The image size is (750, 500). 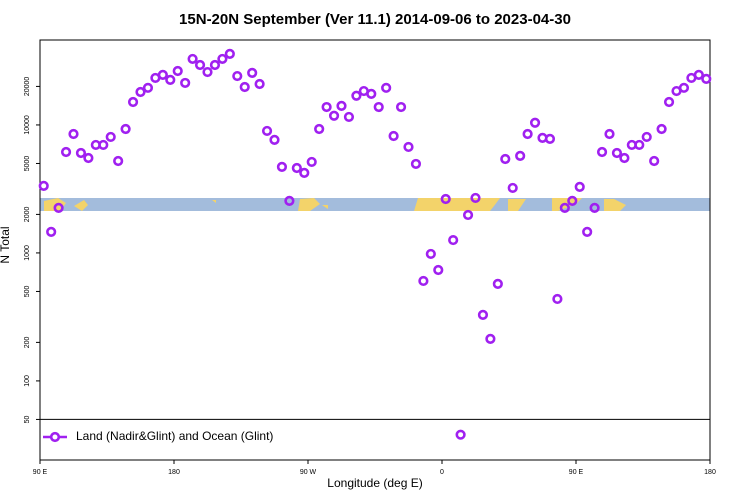 What do you see at coordinates (308, 472) in the screenshot?
I see `x-tick-label: 90 W` at bounding box center [308, 472].